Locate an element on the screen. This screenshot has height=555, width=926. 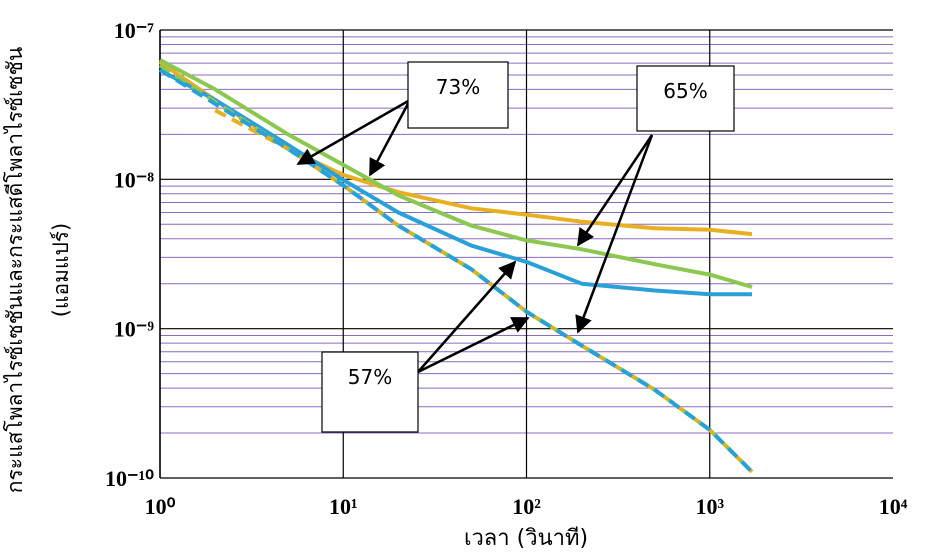
y-tick-label: 10⁻⁹ is located at coordinates (134, 329).